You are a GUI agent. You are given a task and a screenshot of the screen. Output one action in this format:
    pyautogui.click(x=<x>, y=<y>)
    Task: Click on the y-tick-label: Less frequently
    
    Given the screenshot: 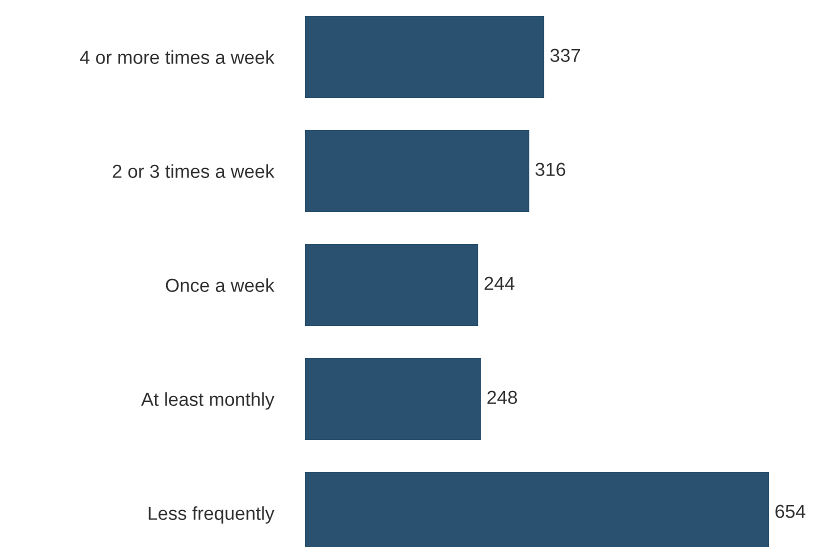 What is the action you would take?
    pyautogui.click(x=211, y=515)
    